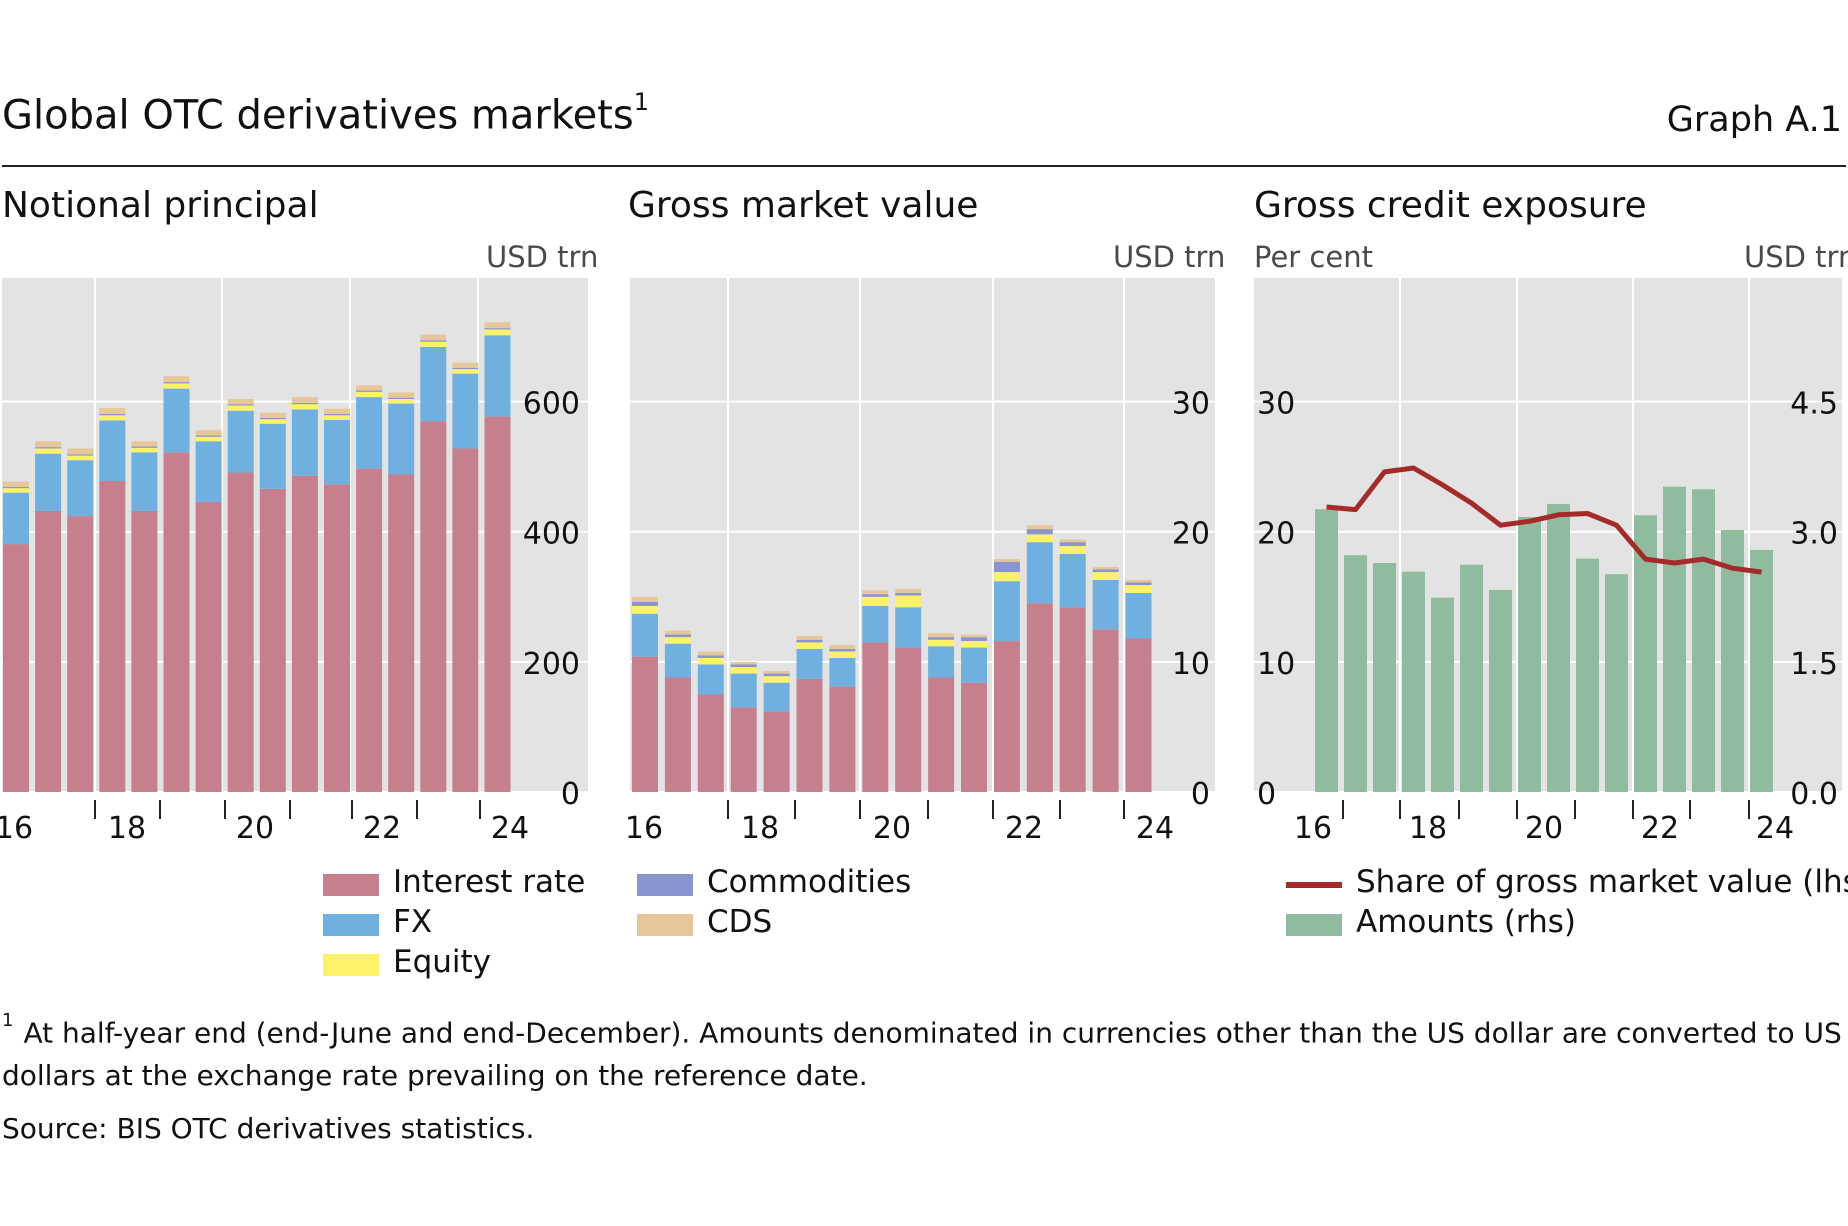 This screenshot has width=1848, height=1226. I want to click on ytick-label-gross-market-value-3: 30, so click(1191, 404).